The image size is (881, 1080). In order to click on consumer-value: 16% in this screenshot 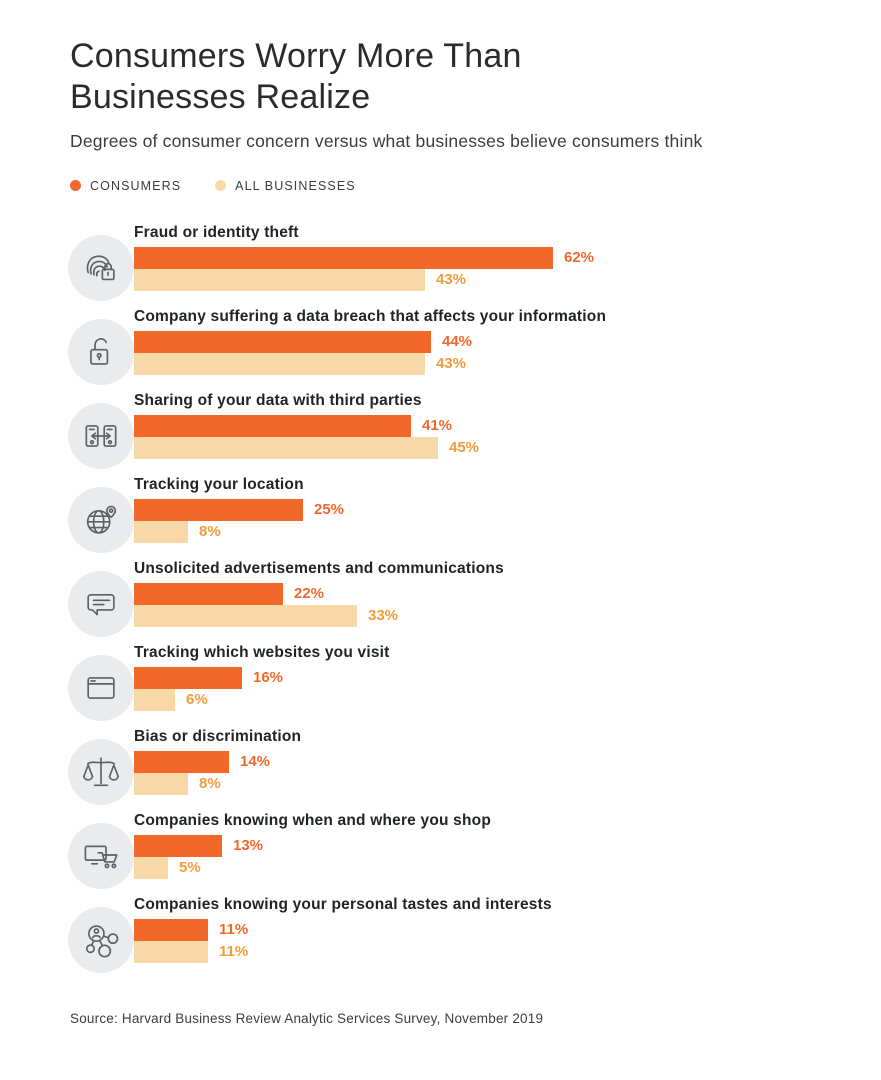, I will do `click(268, 677)`.